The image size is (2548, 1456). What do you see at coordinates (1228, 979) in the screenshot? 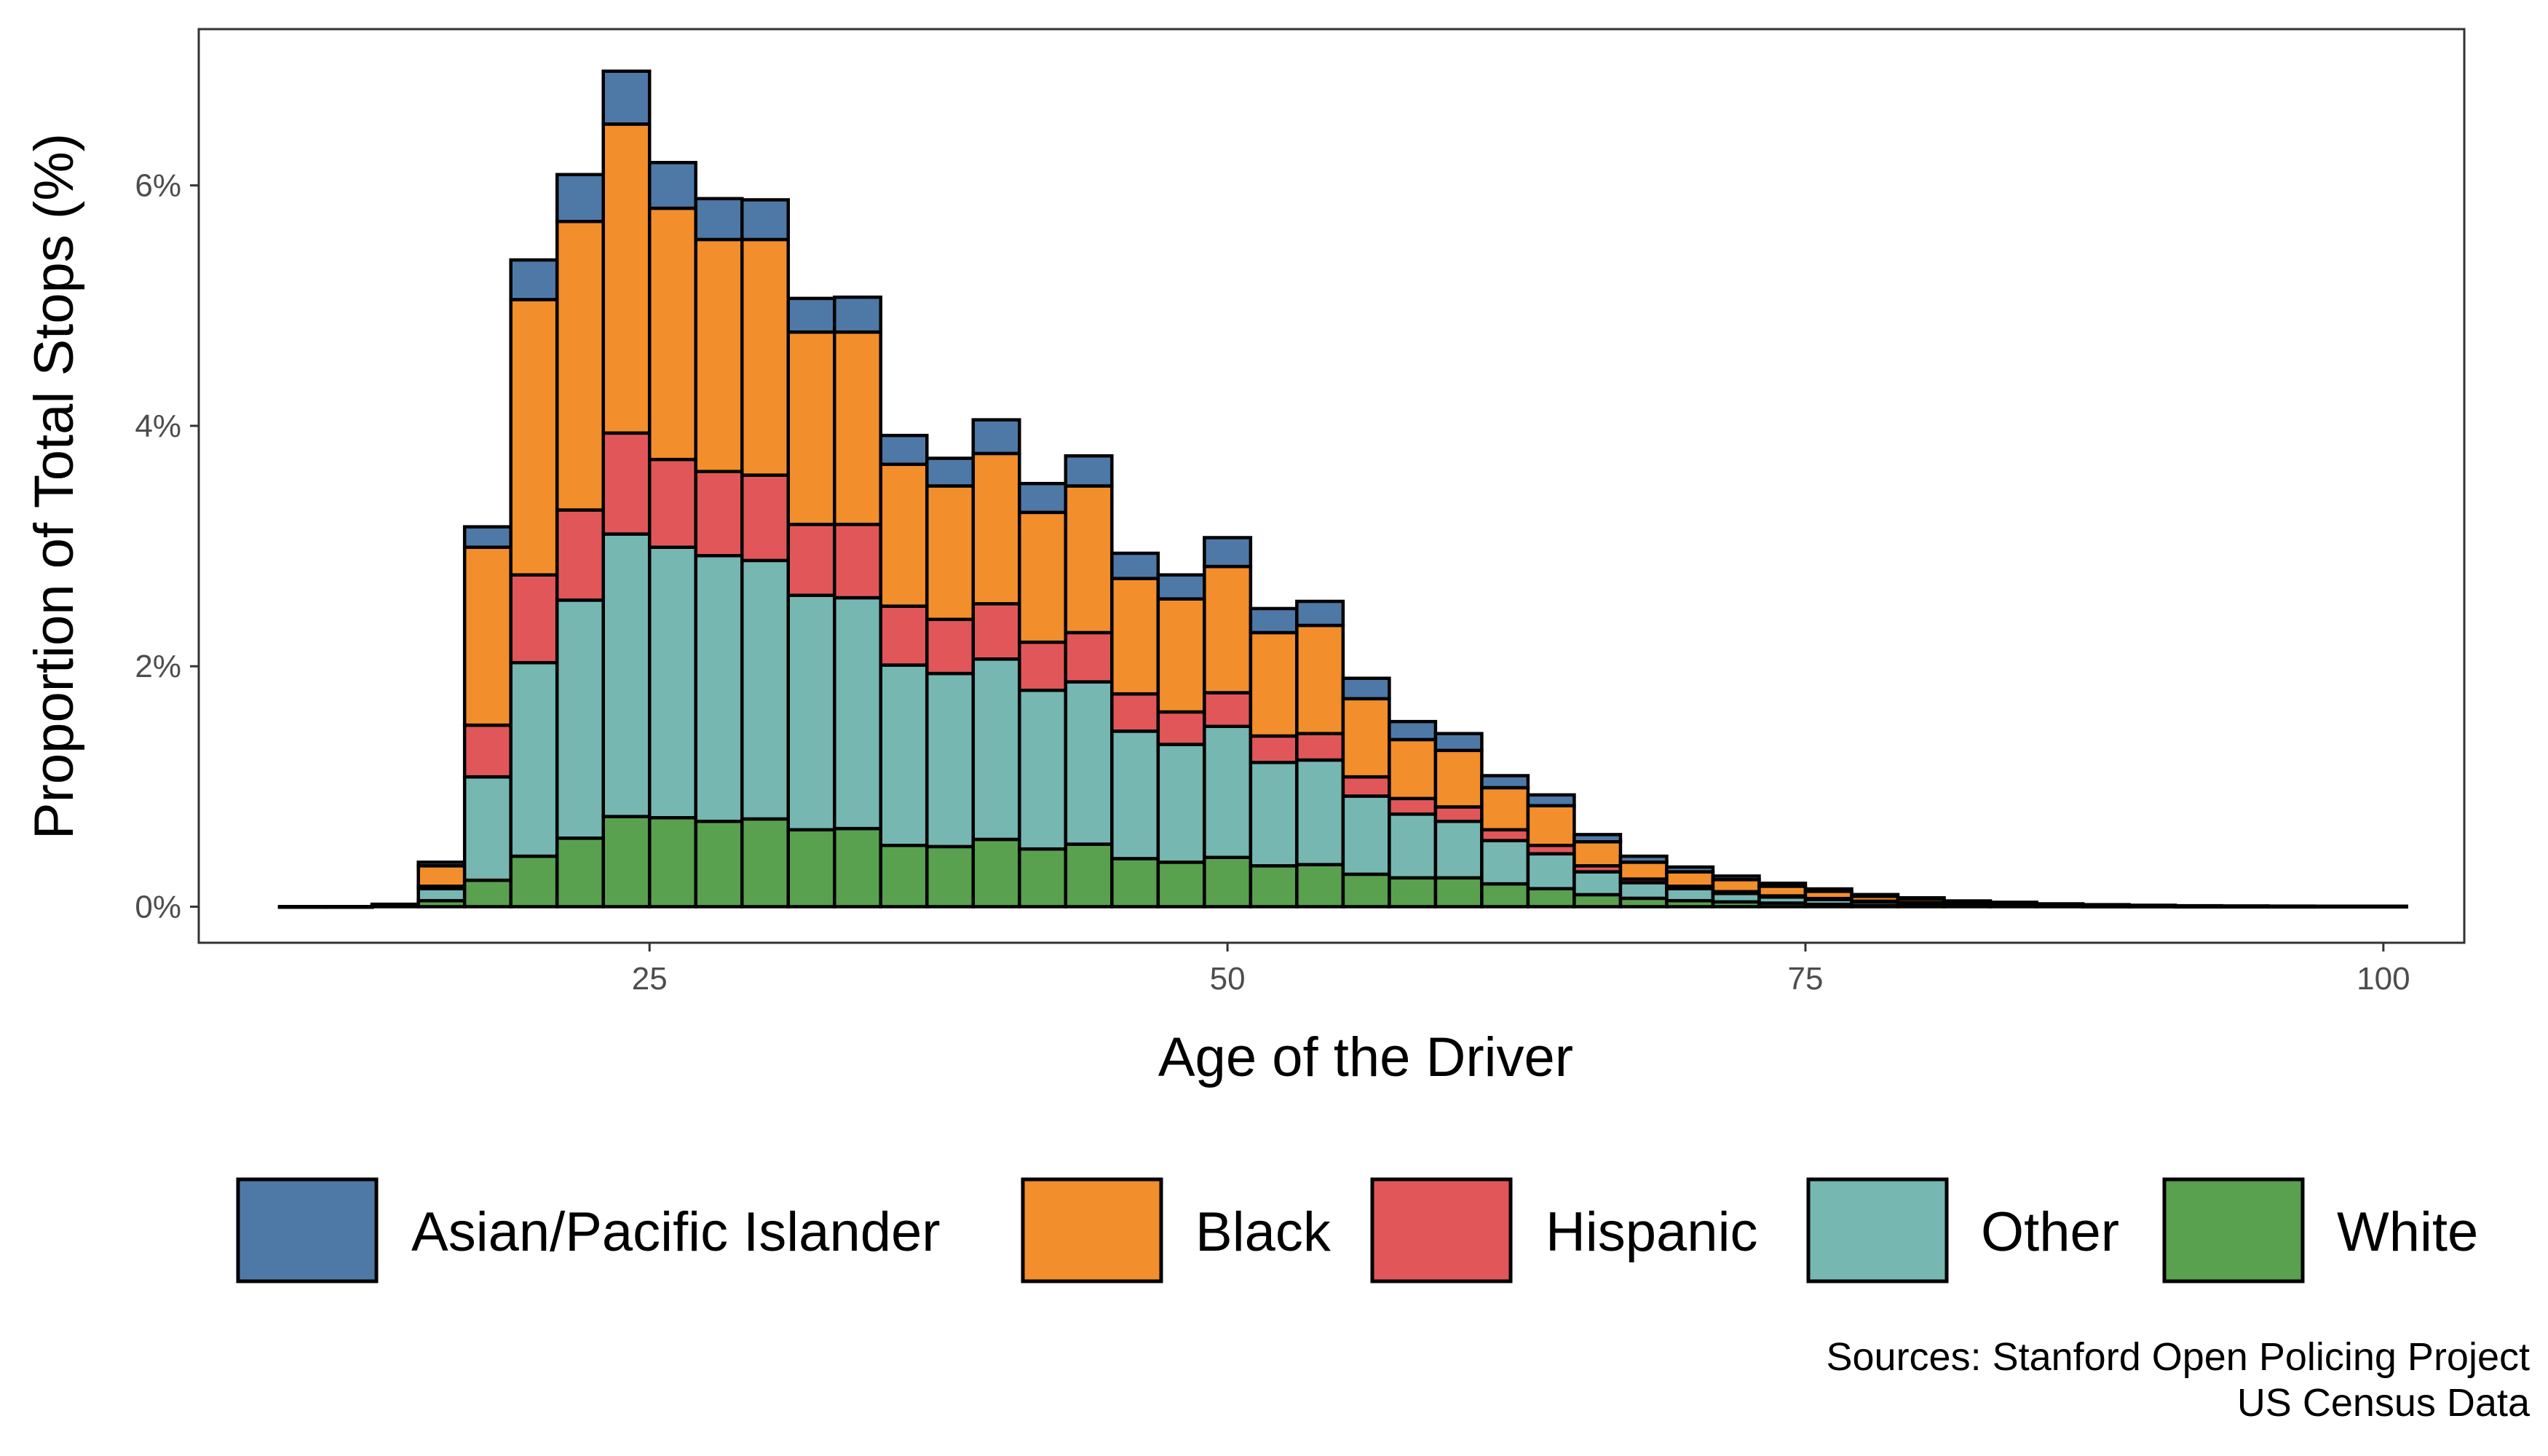
I see `x-tick-label: 50` at bounding box center [1228, 979].